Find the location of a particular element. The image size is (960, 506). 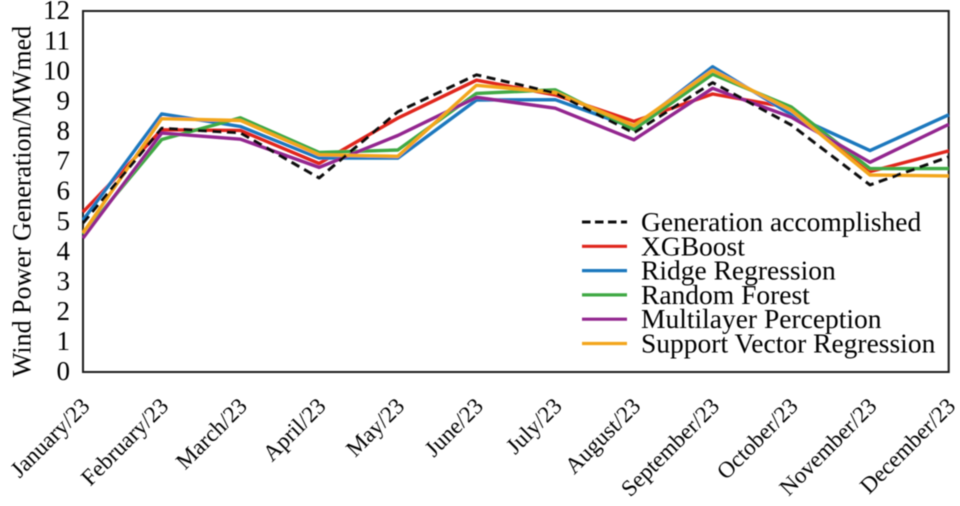

svg-text: Wind Power Generation/MWmed is located at coordinates (22, 201).